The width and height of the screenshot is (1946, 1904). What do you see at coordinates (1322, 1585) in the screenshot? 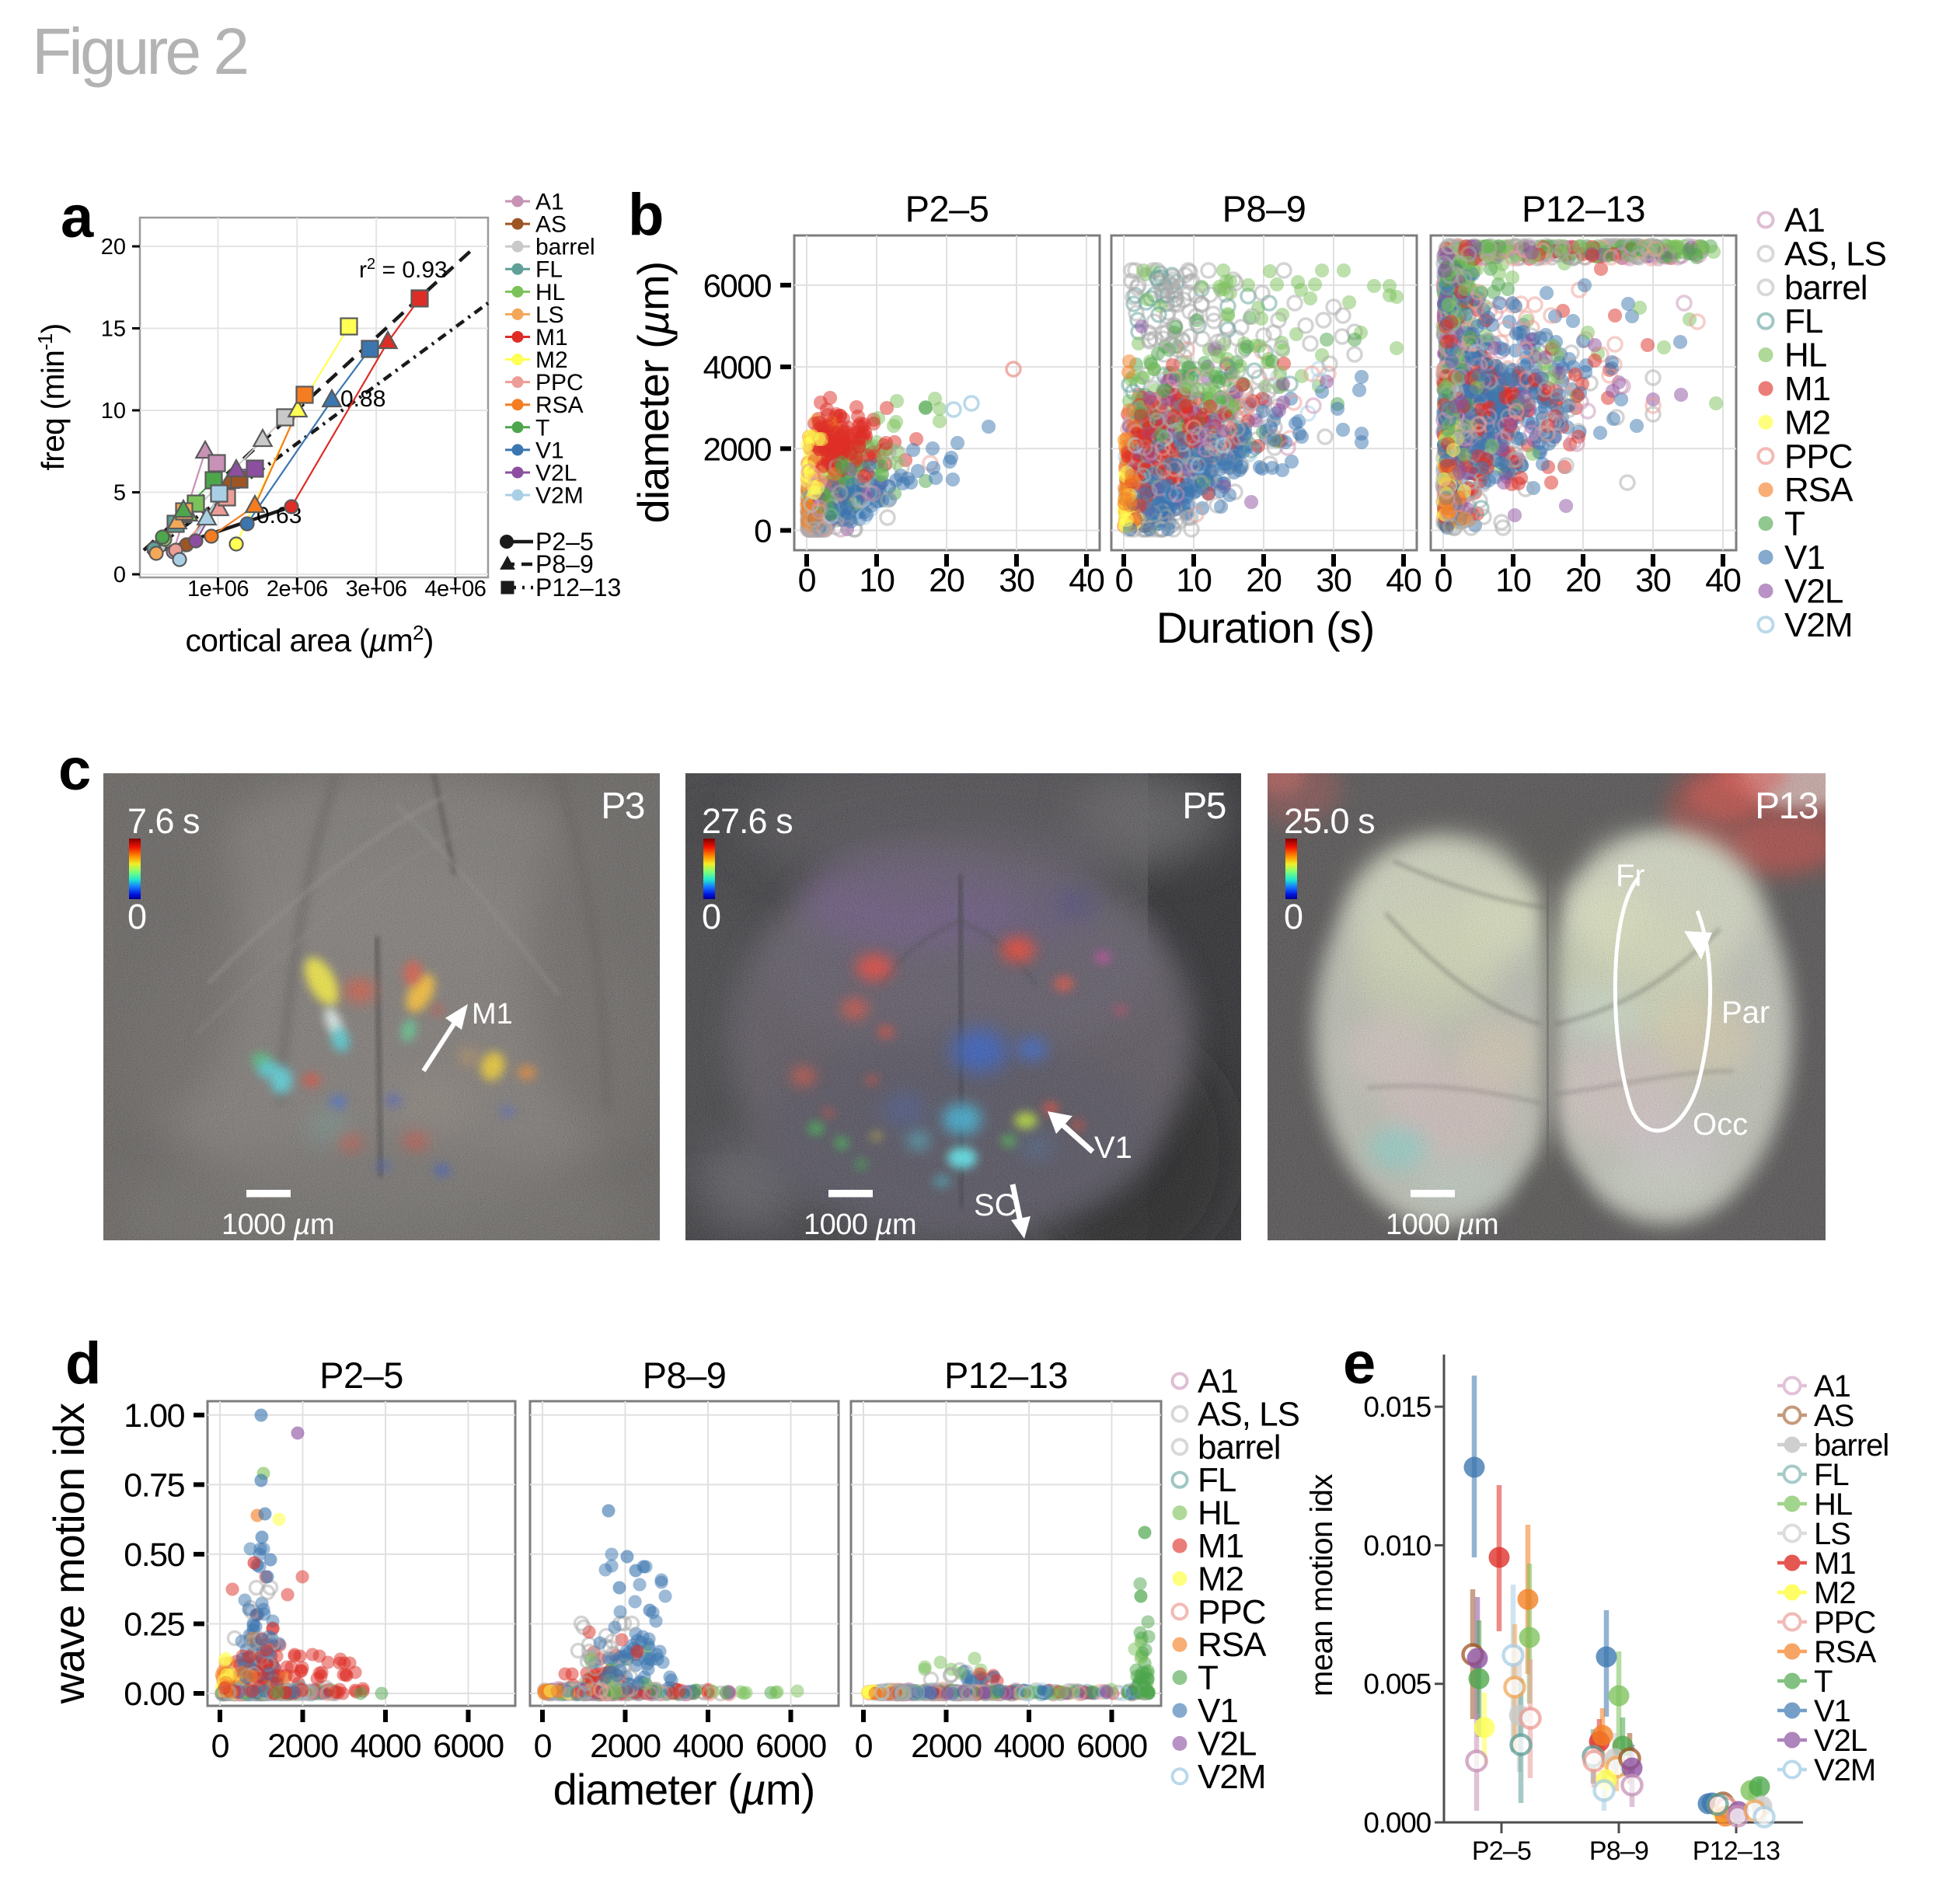
I see `svg-text: mean motion idx` at bounding box center [1322, 1585].